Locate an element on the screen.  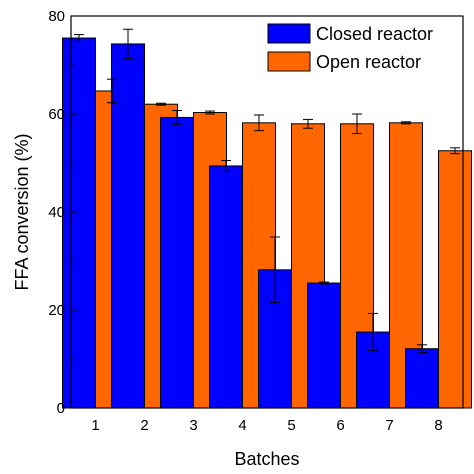
y-tick-label-20: 20 is located at coordinates (56, 310).